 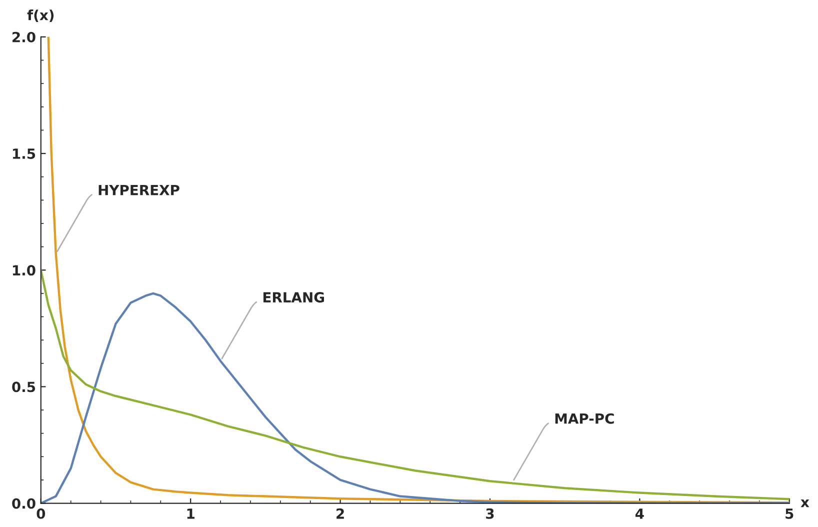 What do you see at coordinates (24, 153) in the screenshot?
I see `y-tick-label: 1.5` at bounding box center [24, 153].